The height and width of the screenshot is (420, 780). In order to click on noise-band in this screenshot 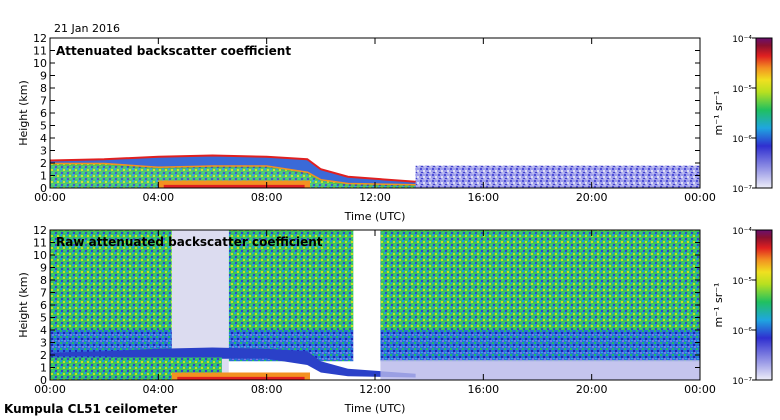, I will do `click(557, 176)`.